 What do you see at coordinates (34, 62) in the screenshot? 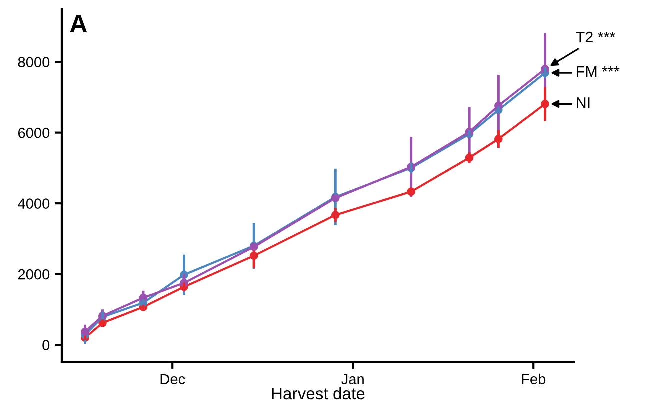
I see `y-tick-label: 8000` at bounding box center [34, 62].